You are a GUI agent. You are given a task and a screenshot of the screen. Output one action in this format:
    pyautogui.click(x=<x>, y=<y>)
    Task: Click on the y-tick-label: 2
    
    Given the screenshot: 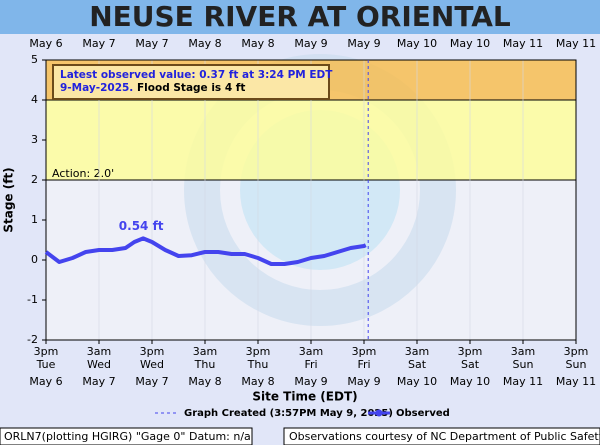 What is the action you would take?
    pyautogui.click(x=34, y=179)
    